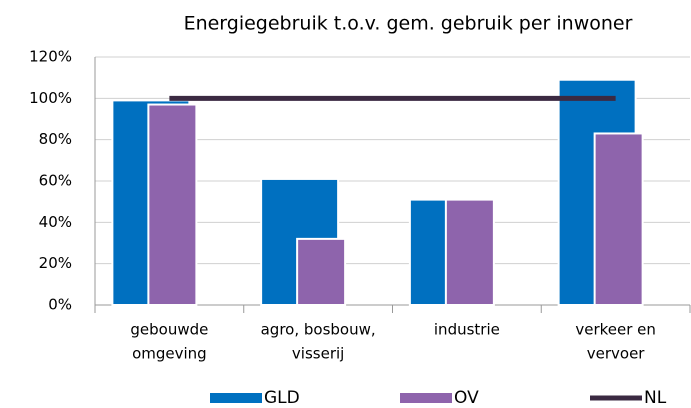 Image resolution: width=691 pixels, height=408 pixels. Describe the element at coordinates (60, 305) in the screenshot. I see `y-tick-label: 0%` at that location.